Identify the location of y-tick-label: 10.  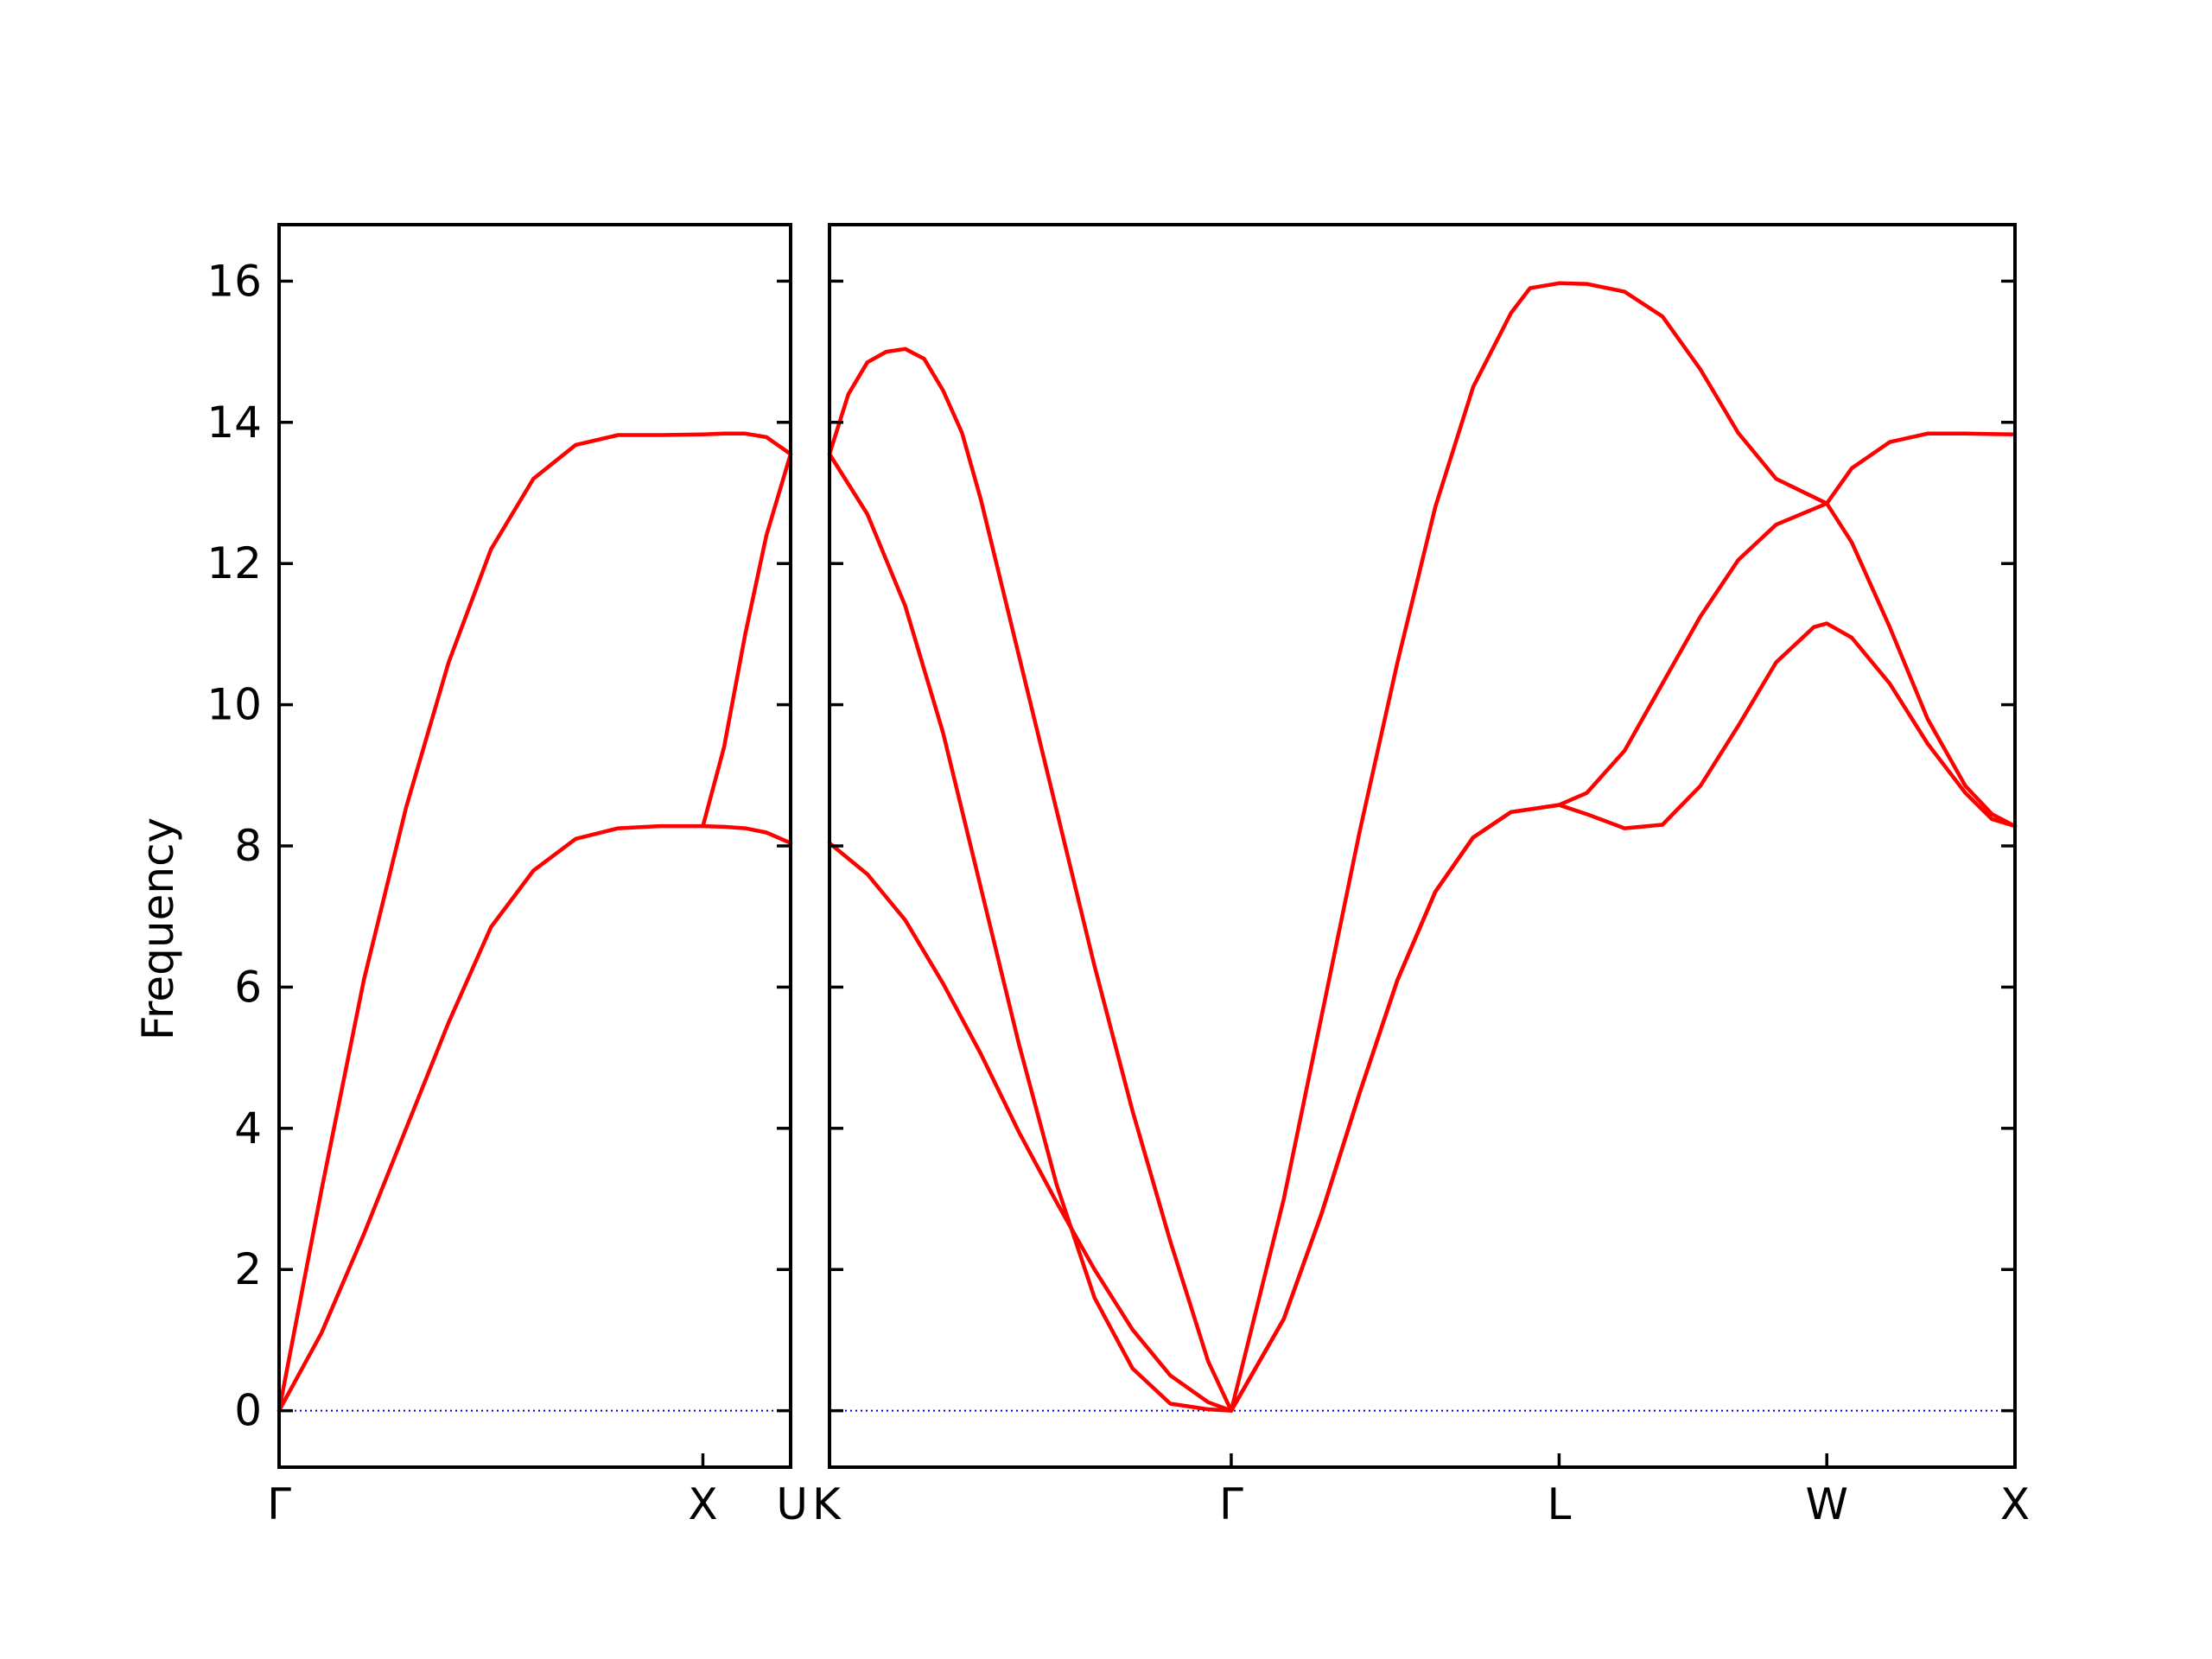
(234, 705).